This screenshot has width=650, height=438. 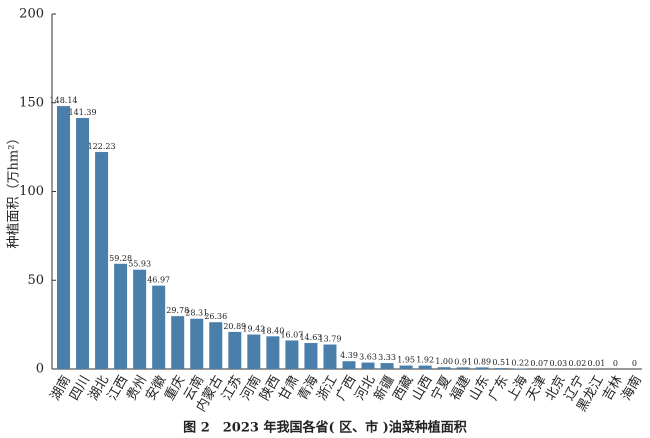 What do you see at coordinates (387, 357) in the screenshot?
I see `value-label: 3.33` at bounding box center [387, 357].